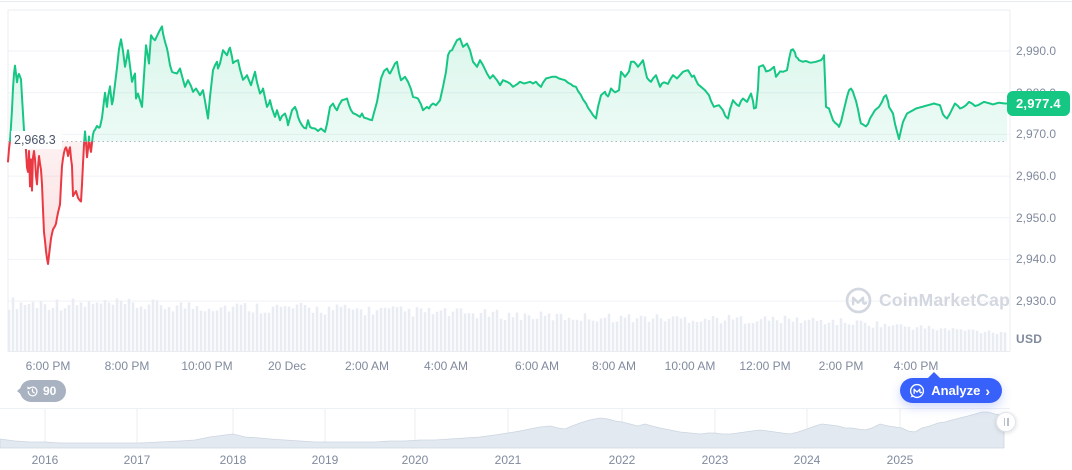  I want to click on x-axis-label: 10:00 AM, so click(690, 366).